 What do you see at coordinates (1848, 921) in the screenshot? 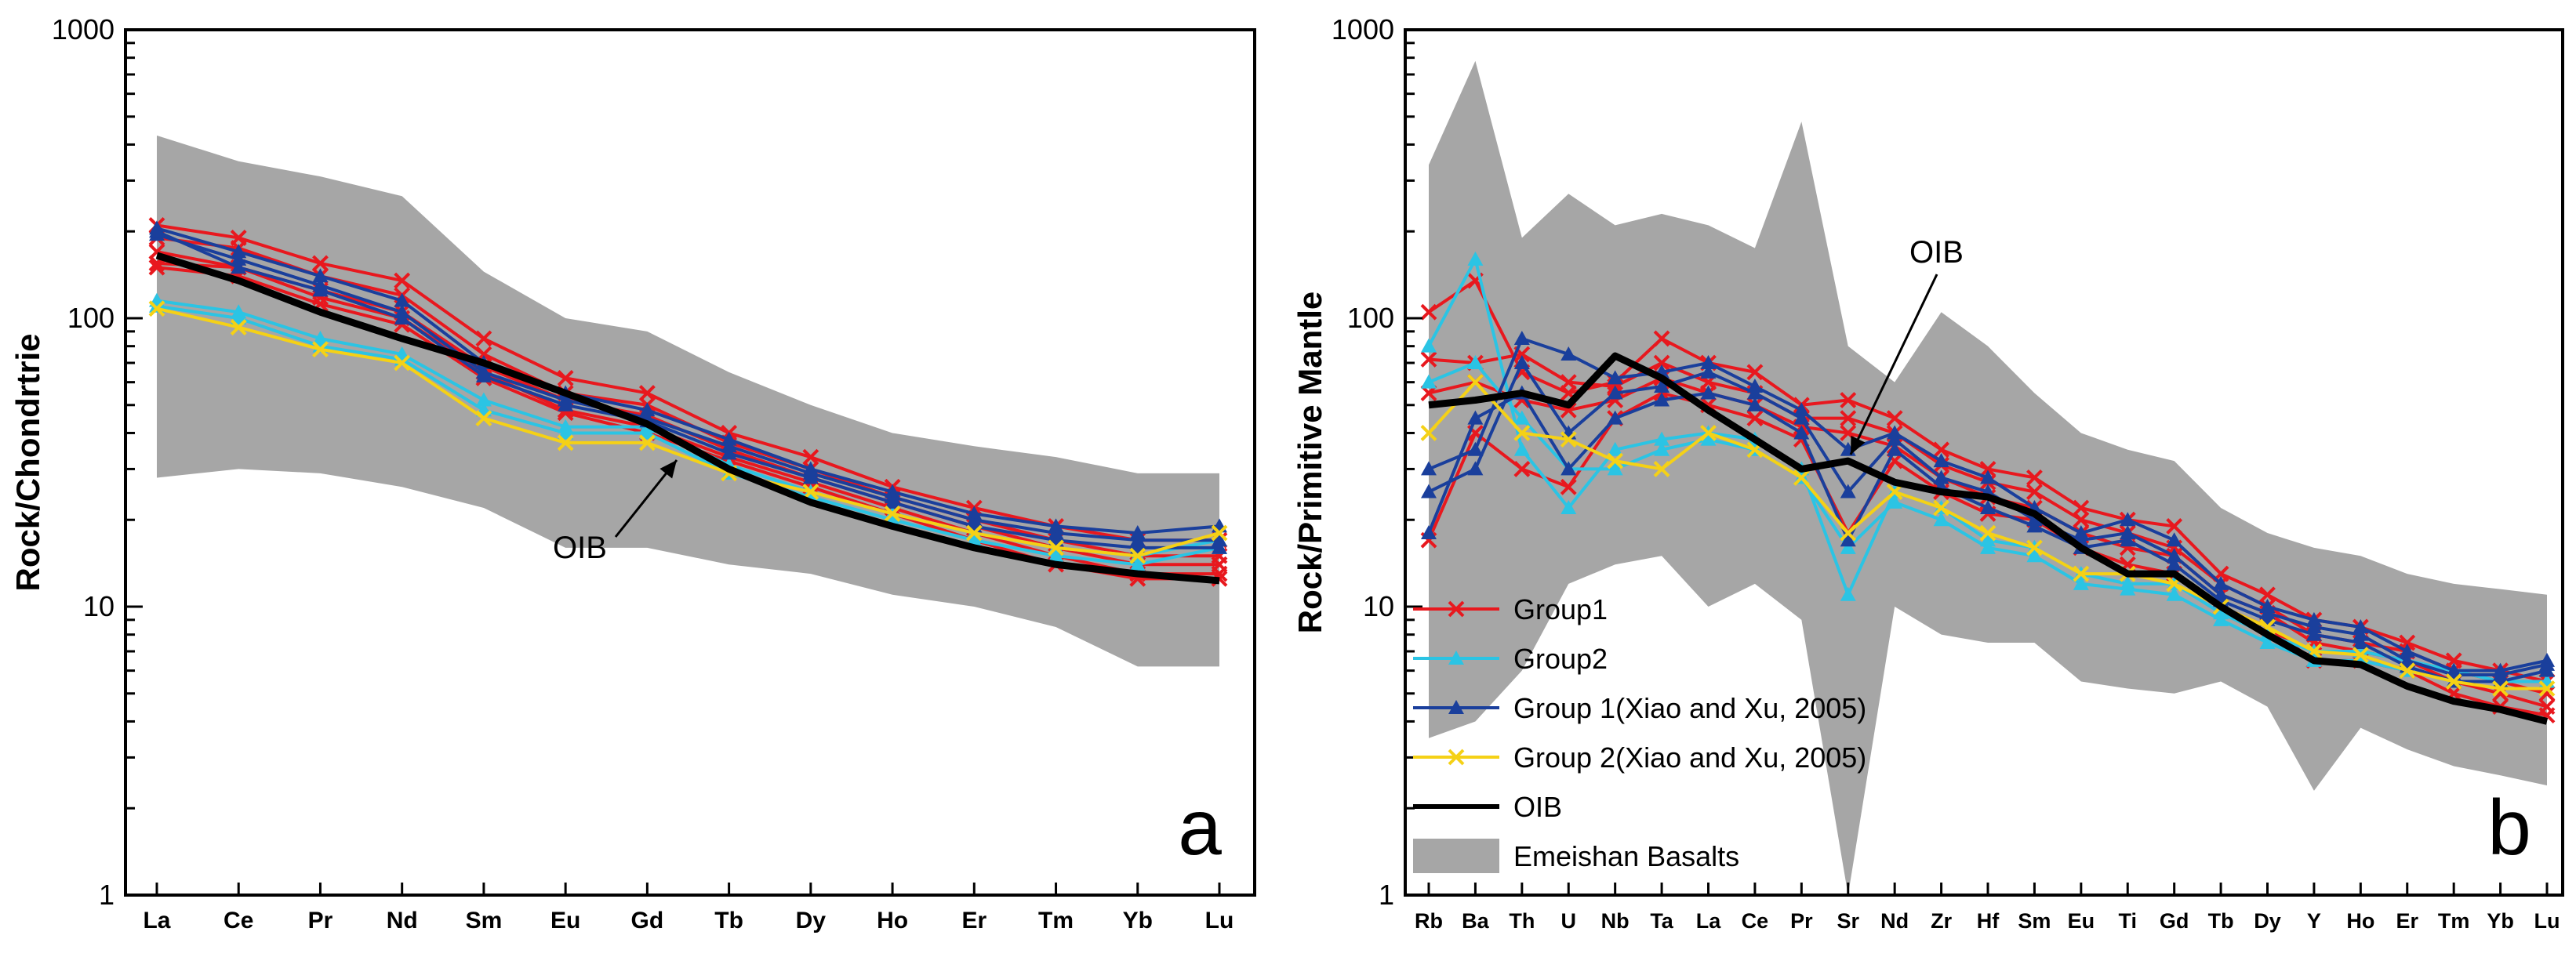
I see `x-category-label: Sr` at bounding box center [1848, 921].